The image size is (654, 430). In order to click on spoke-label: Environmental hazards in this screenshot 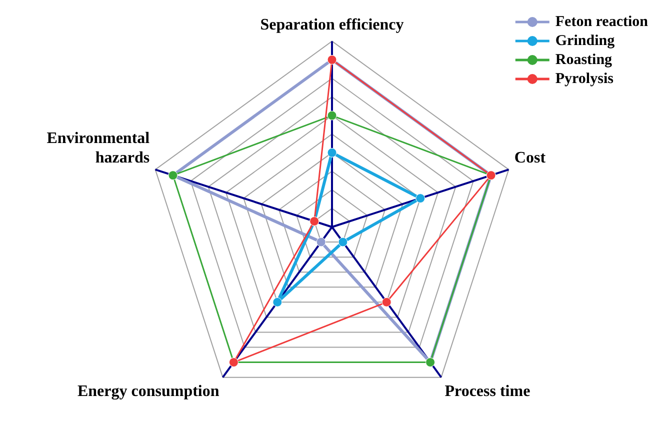, I will do `click(98, 148)`.